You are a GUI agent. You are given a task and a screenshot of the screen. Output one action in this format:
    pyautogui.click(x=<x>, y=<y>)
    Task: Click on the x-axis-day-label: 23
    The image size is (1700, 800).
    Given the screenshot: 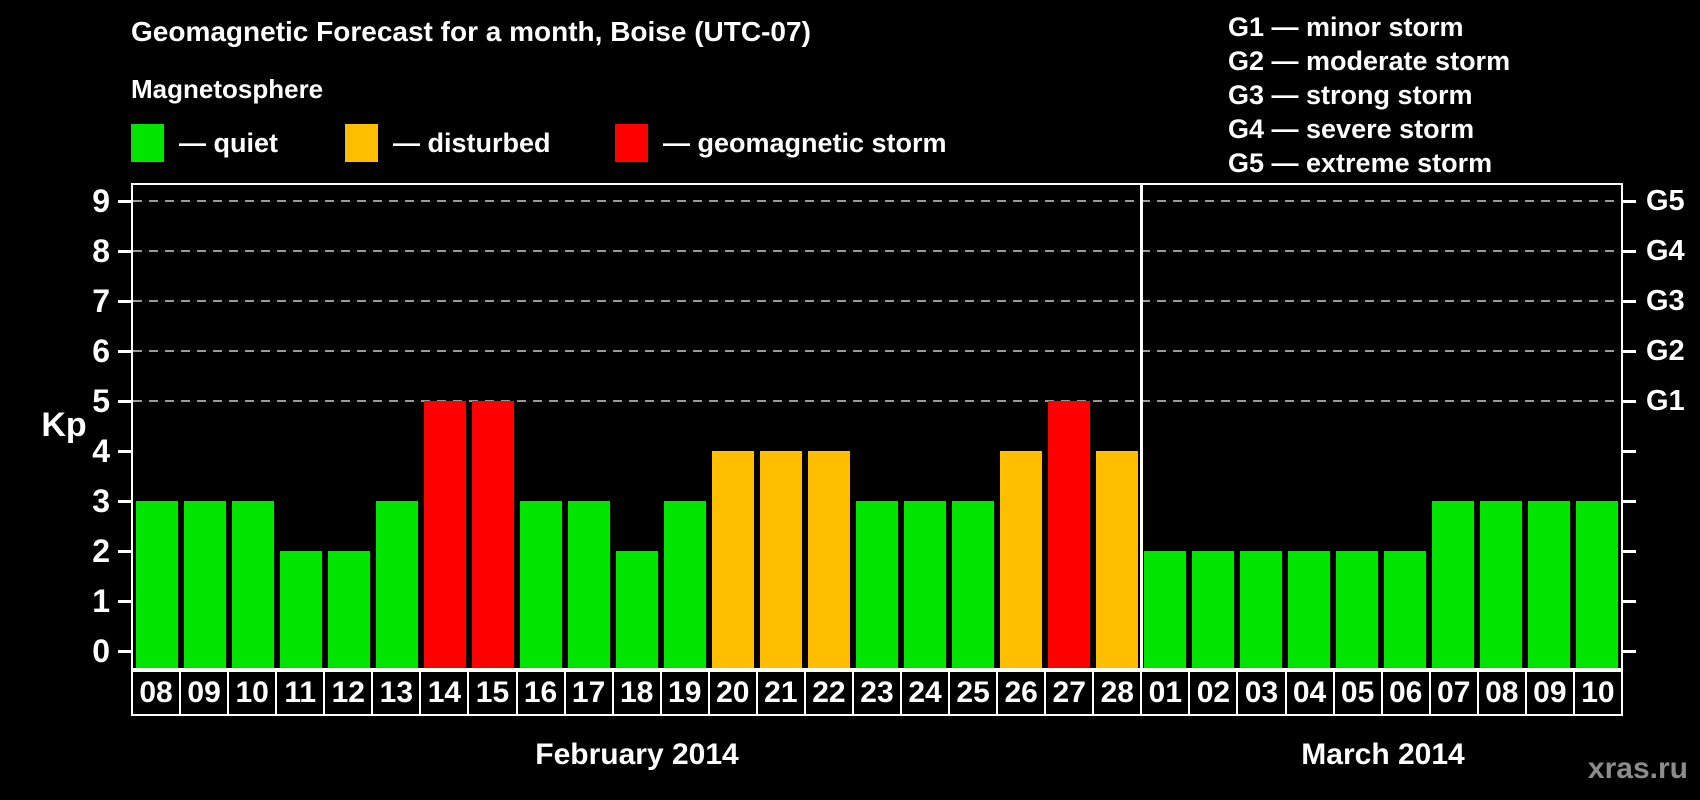 What is the action you would take?
    pyautogui.click(x=876, y=693)
    